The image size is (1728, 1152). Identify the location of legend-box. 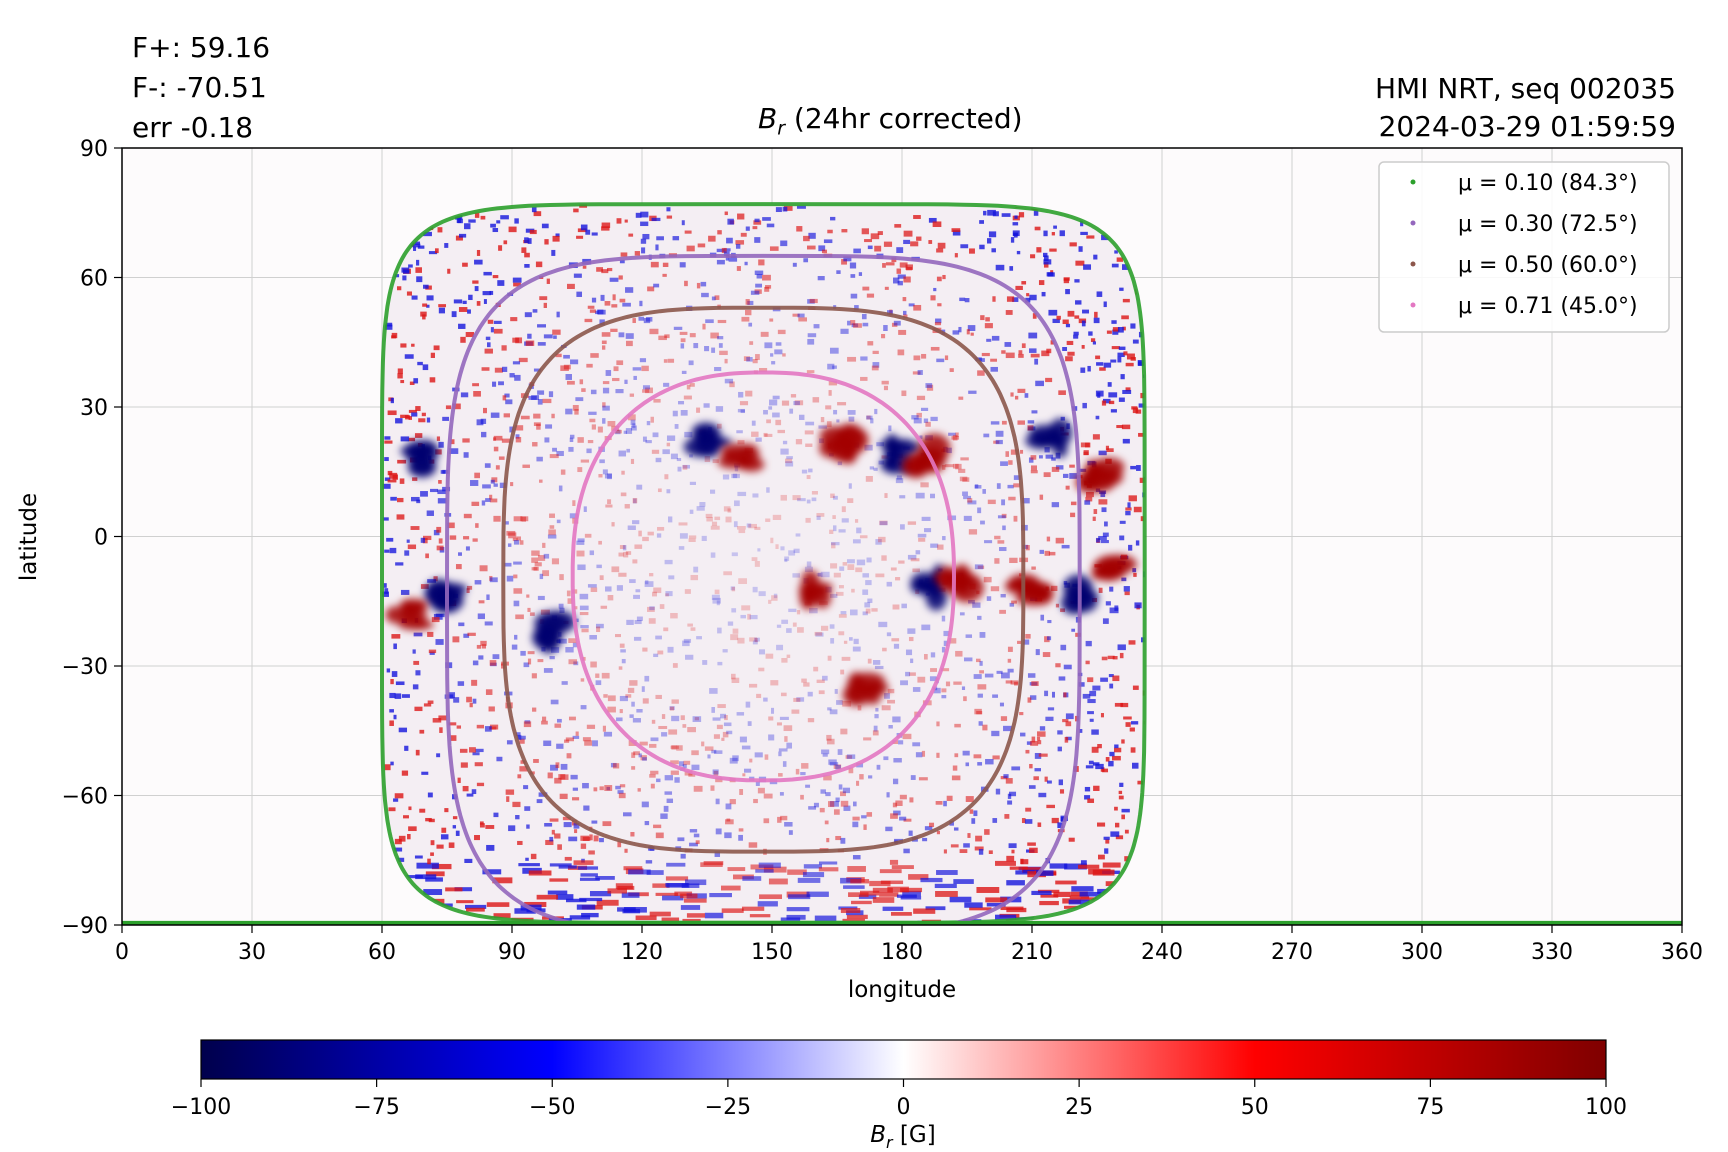
(1524, 247).